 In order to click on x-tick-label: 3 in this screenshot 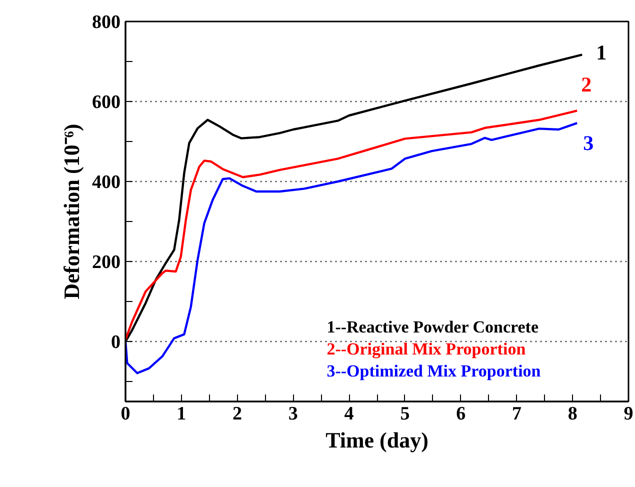, I will do `click(293, 414)`.